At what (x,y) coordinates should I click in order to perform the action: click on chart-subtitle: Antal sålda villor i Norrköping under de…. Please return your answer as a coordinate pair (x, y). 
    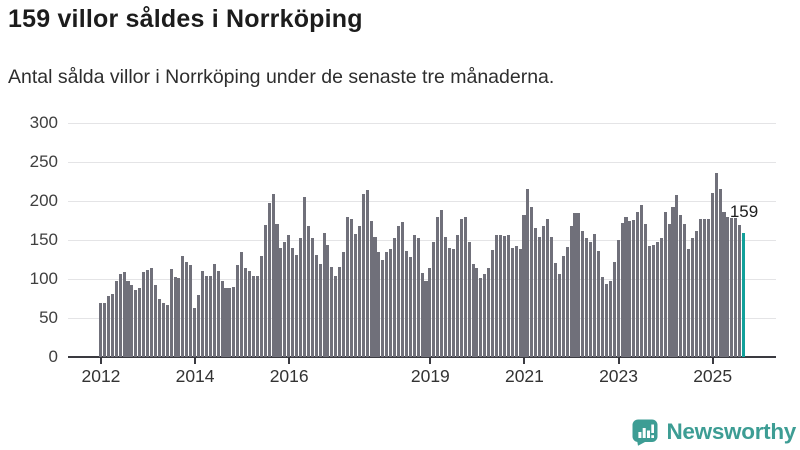
    Looking at the image, I should click on (281, 77).